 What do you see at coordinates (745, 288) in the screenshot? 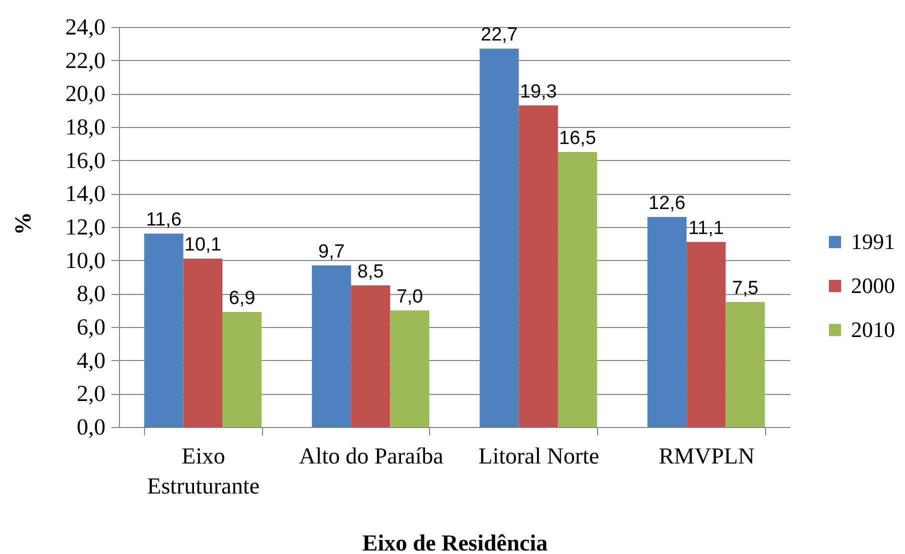
I see `data-label: 7,5` at bounding box center [745, 288].